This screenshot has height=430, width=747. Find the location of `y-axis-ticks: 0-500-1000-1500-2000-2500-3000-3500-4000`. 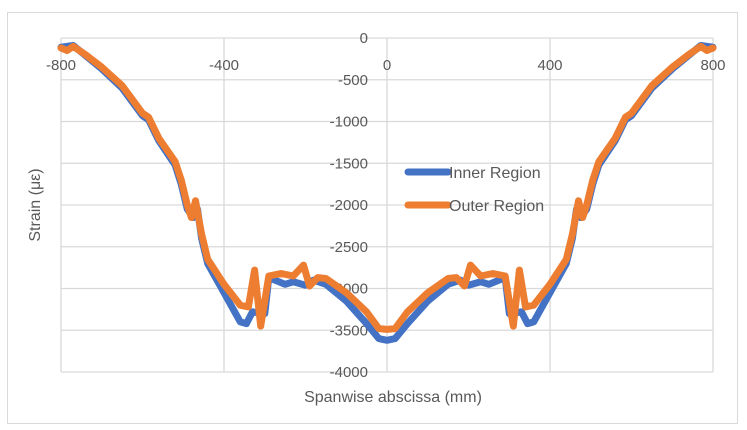

y-axis-ticks: 0-500-1000-1500-2000-2500-3000-3500-4000 is located at coordinates (349, 205).